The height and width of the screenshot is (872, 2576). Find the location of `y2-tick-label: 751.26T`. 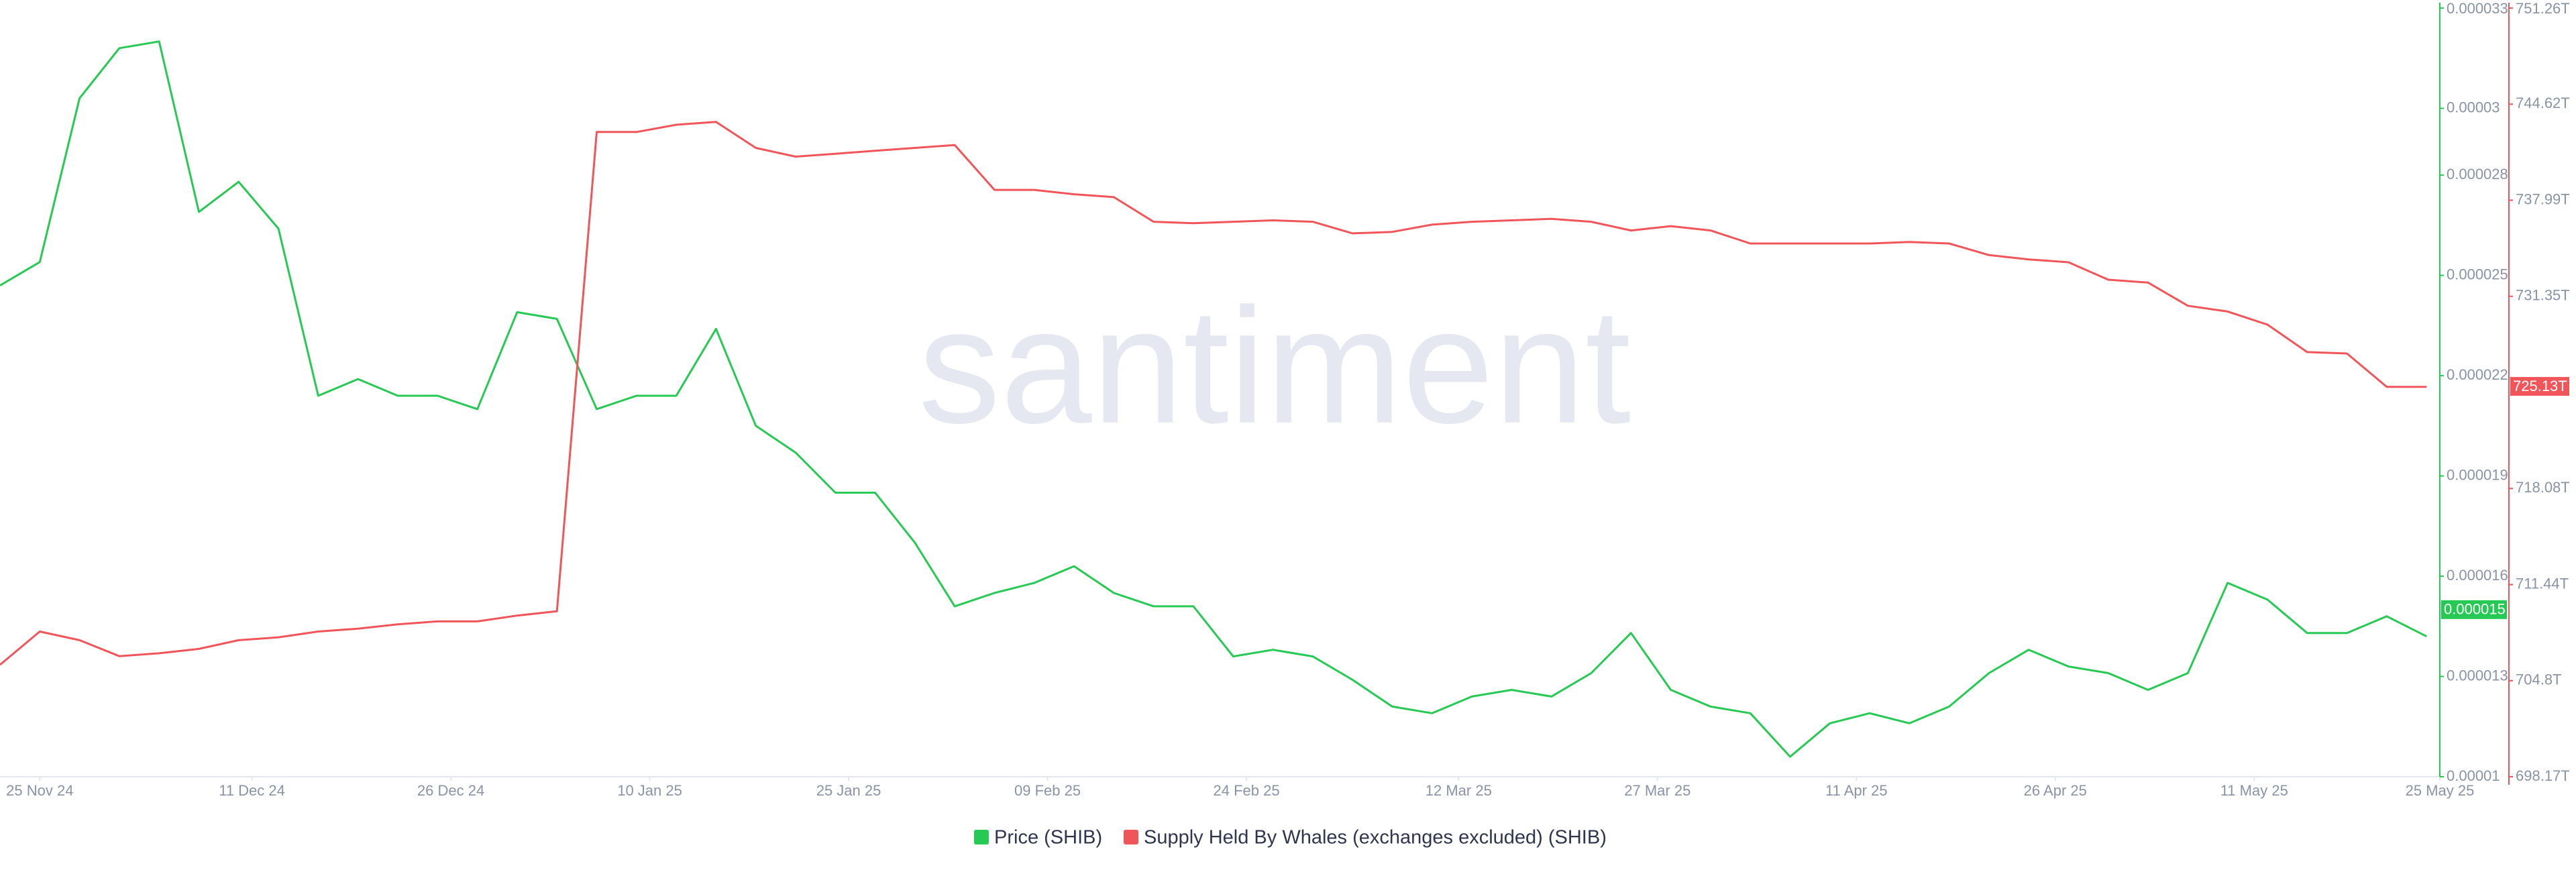

y2-tick-label: 751.26T is located at coordinates (2543, 8).